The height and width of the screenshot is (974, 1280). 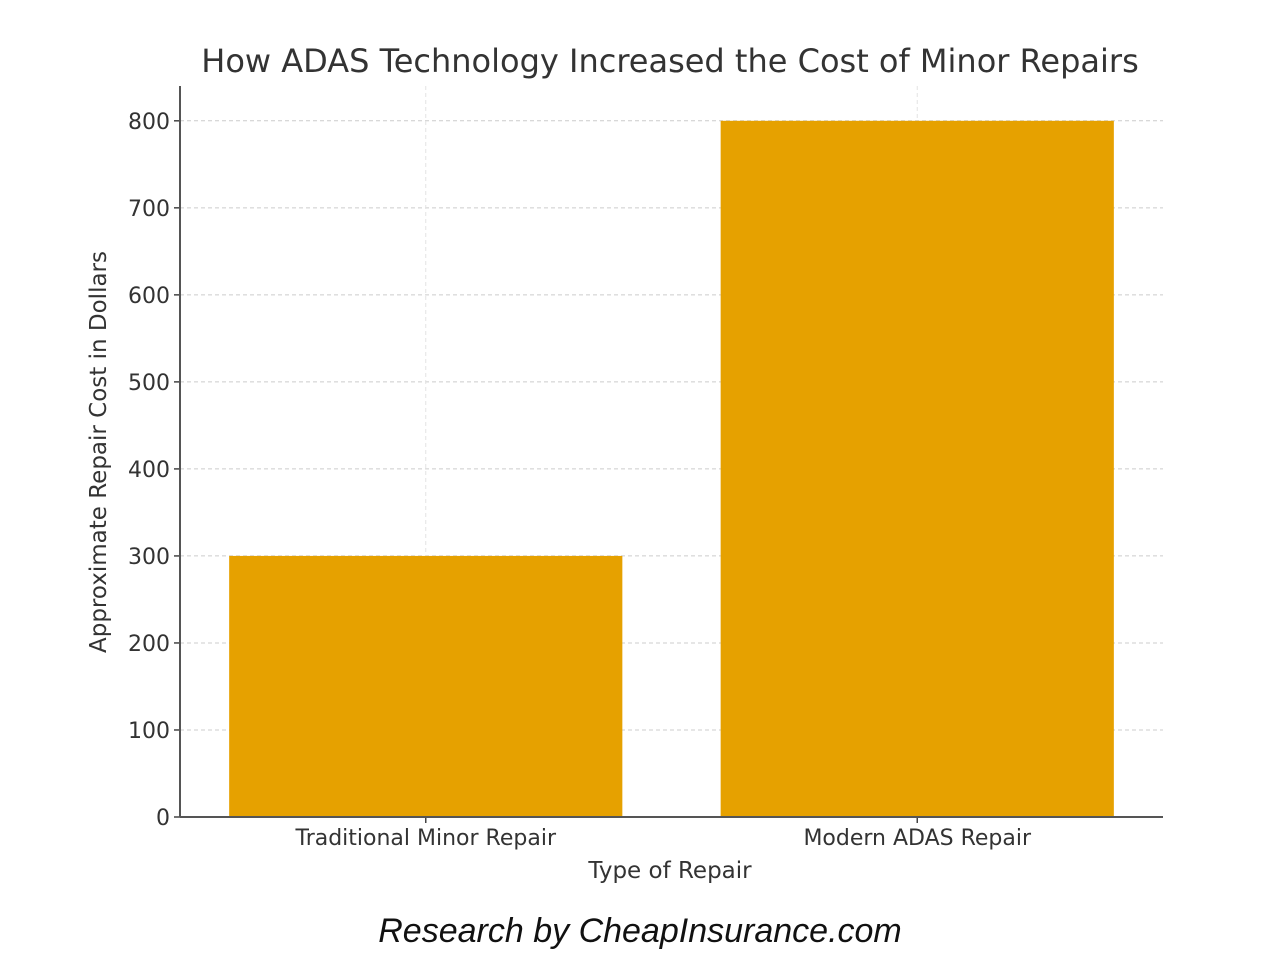 What do you see at coordinates (149, 383) in the screenshot?
I see `y-tick-label: 500` at bounding box center [149, 383].